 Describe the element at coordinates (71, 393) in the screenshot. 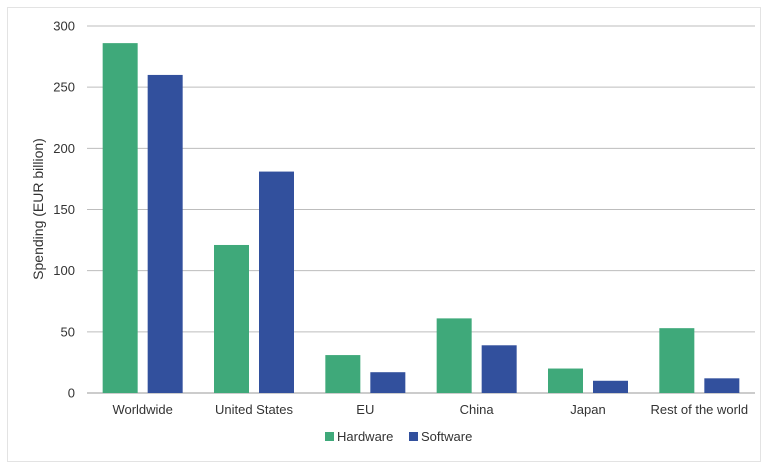

I see `y-tick-label: 0` at that location.